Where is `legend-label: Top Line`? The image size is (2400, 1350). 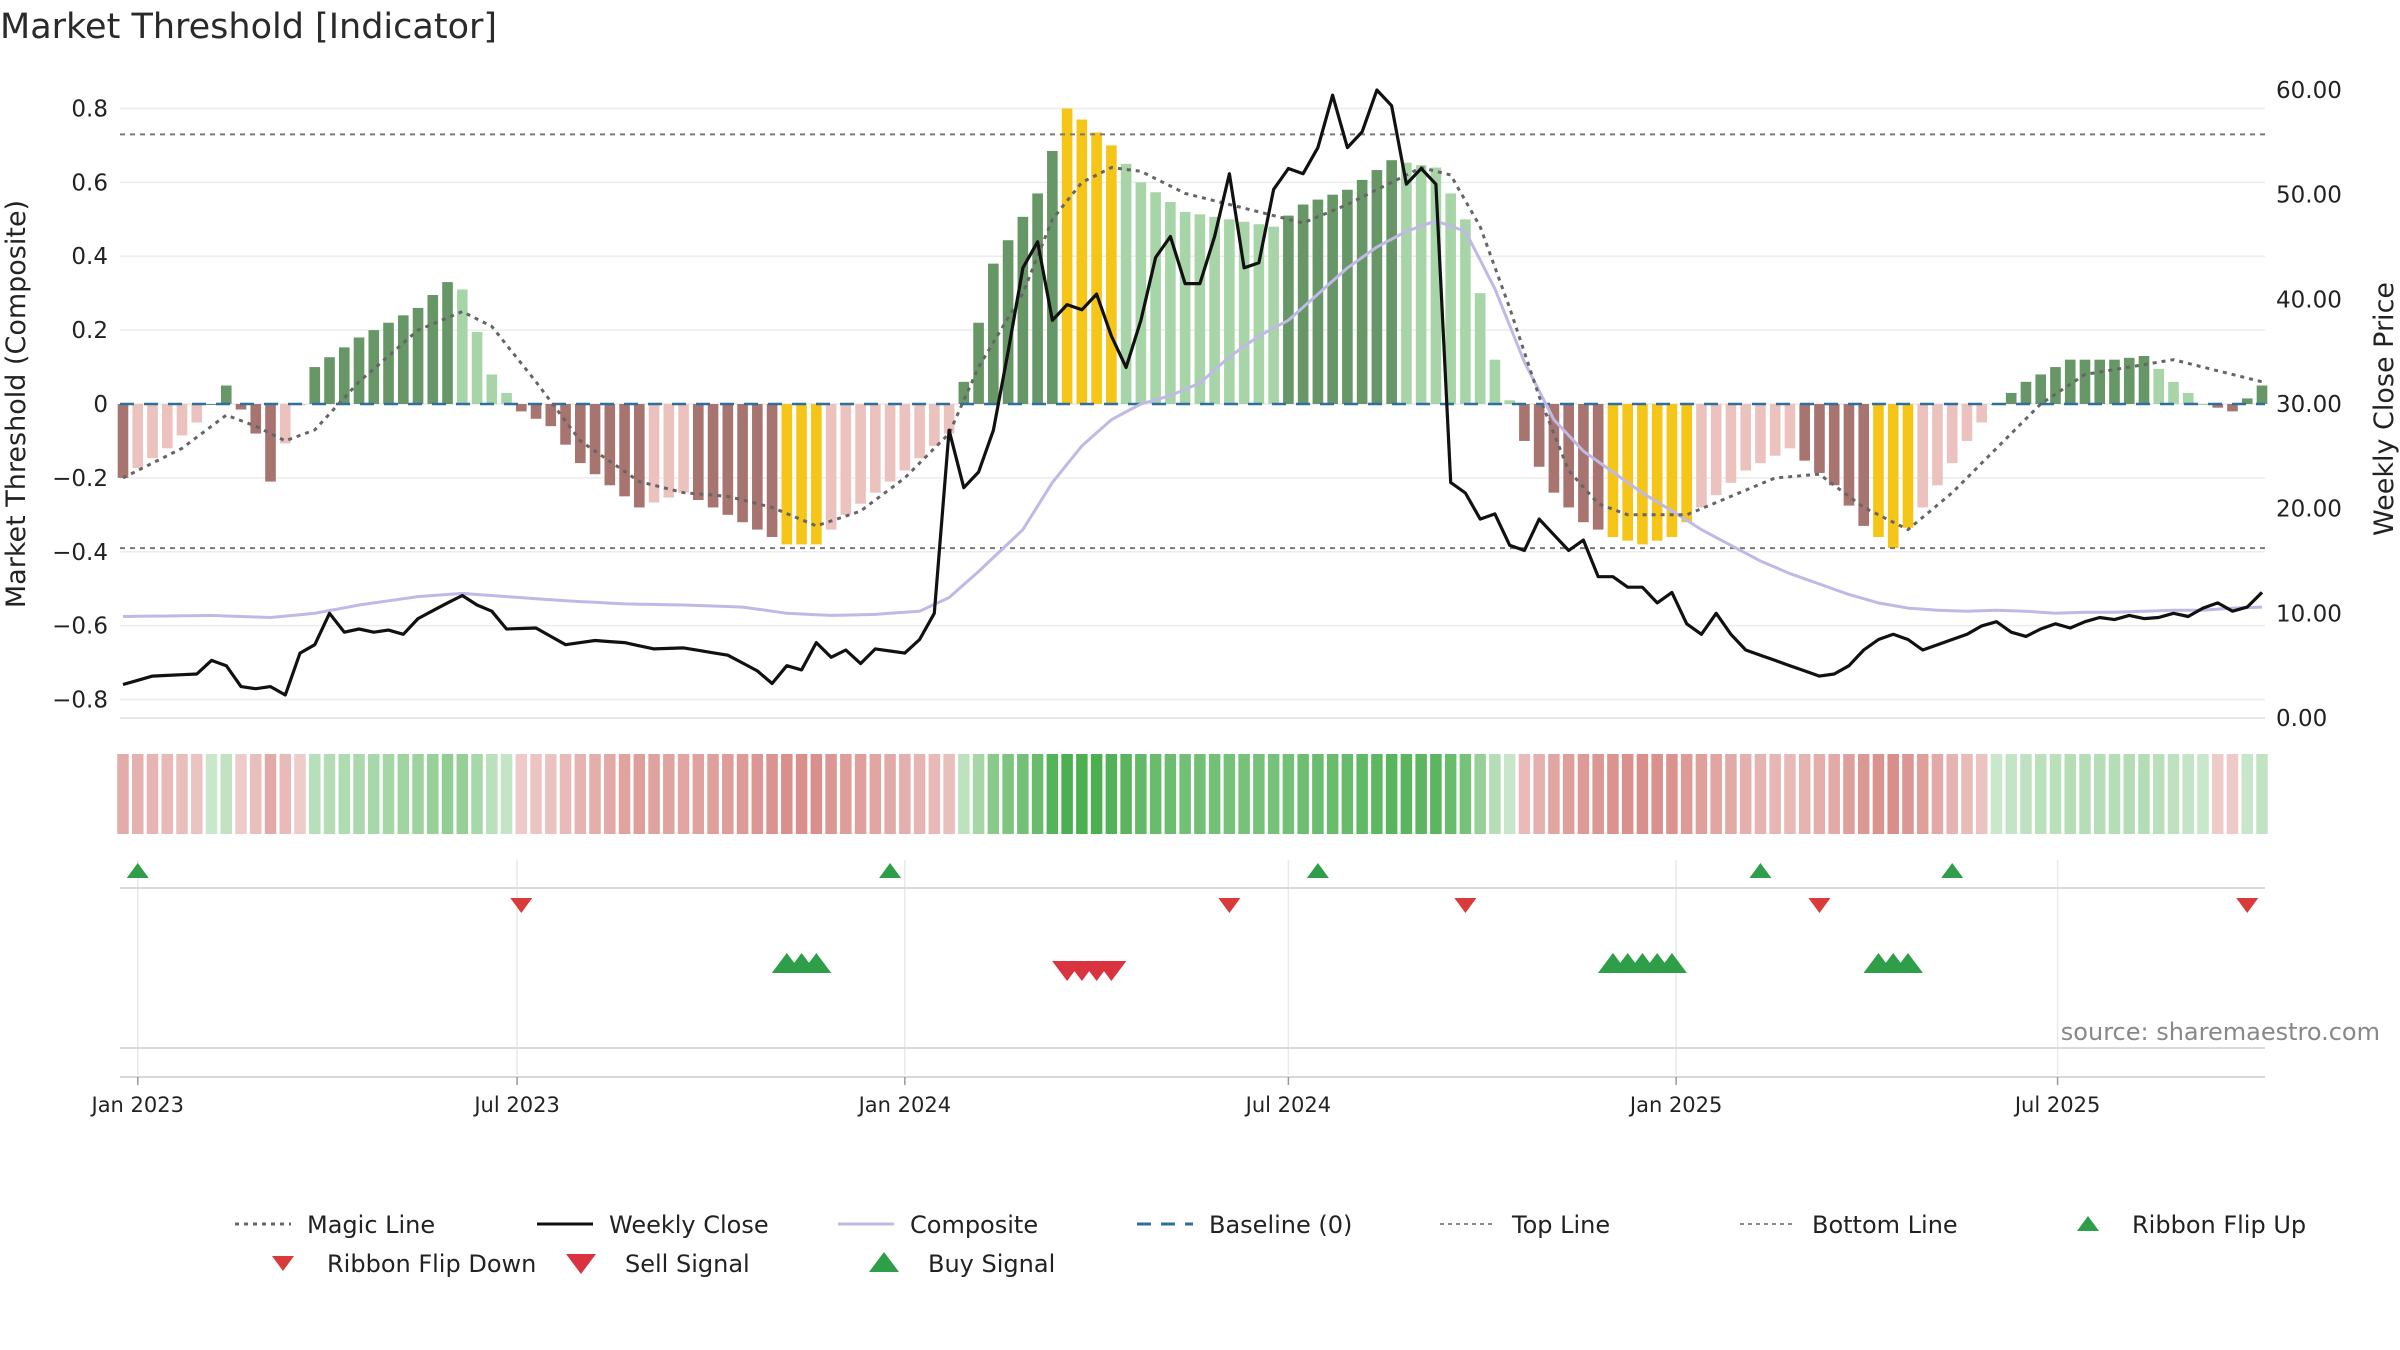
legend-label: Top Line is located at coordinates (1560, 1225).